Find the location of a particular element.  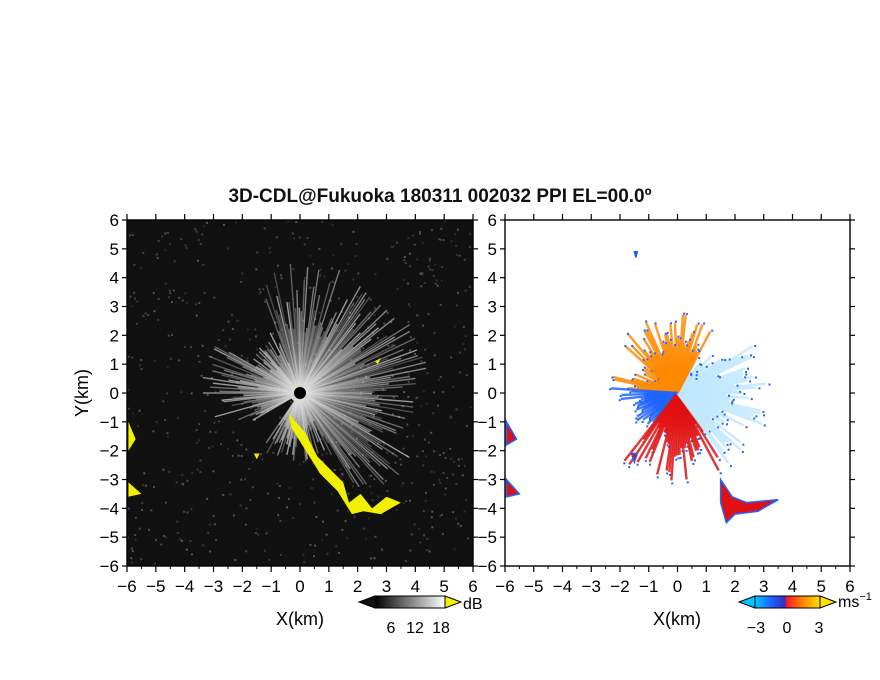

reflectivity-highlight is located at coordinates (264, 436).